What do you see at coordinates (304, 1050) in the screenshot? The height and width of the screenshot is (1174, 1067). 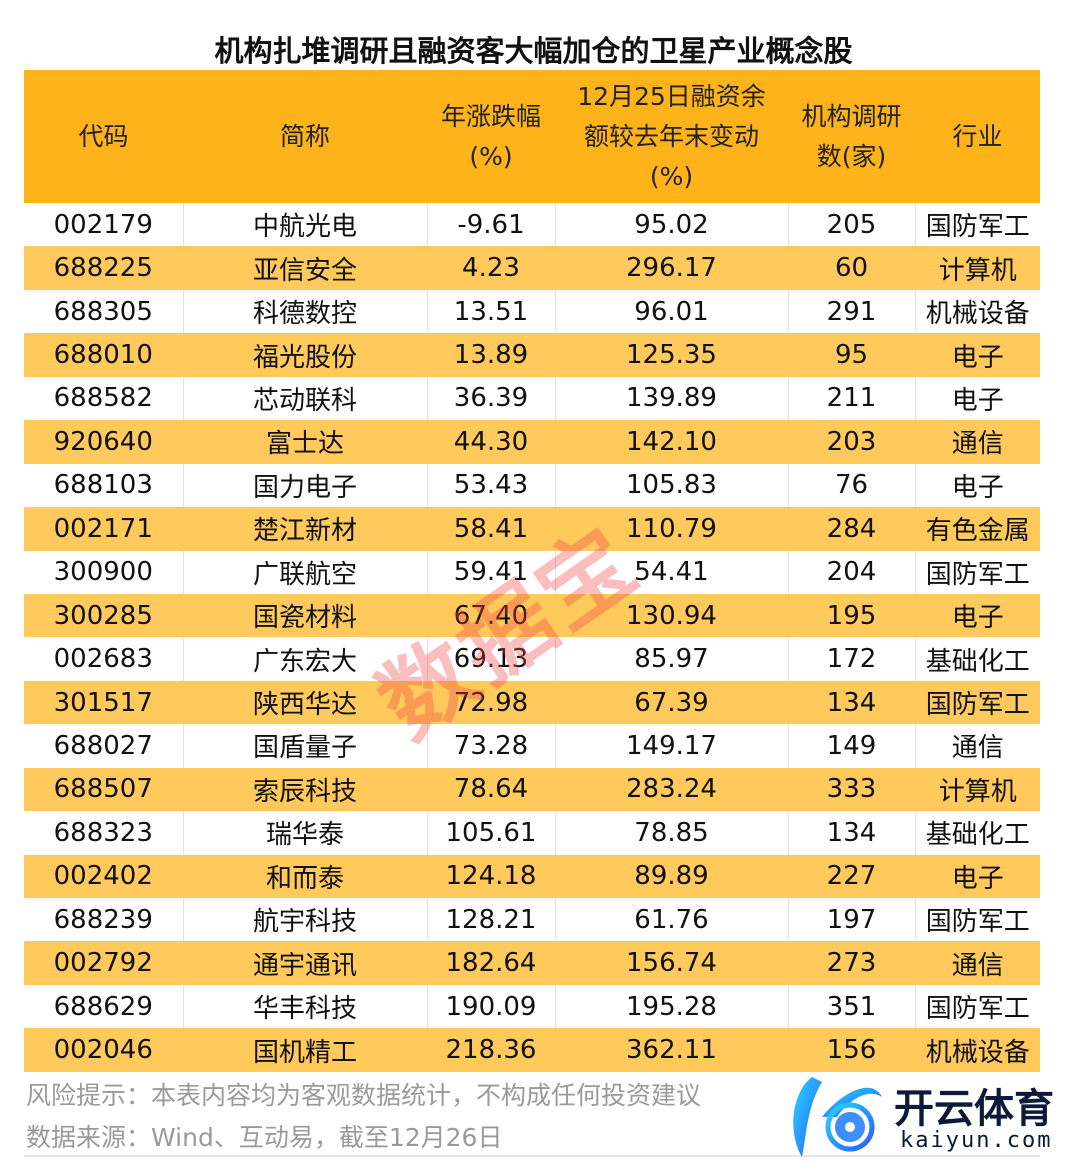 I see `cell-name: 国机精工` at bounding box center [304, 1050].